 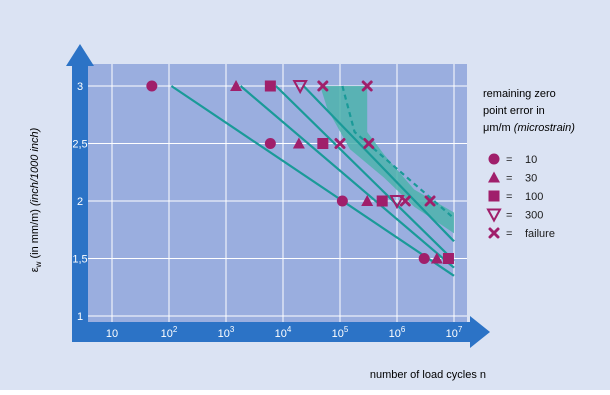 What do you see at coordinates (112, 334) in the screenshot?
I see `x-tick-label: 10` at bounding box center [112, 334].